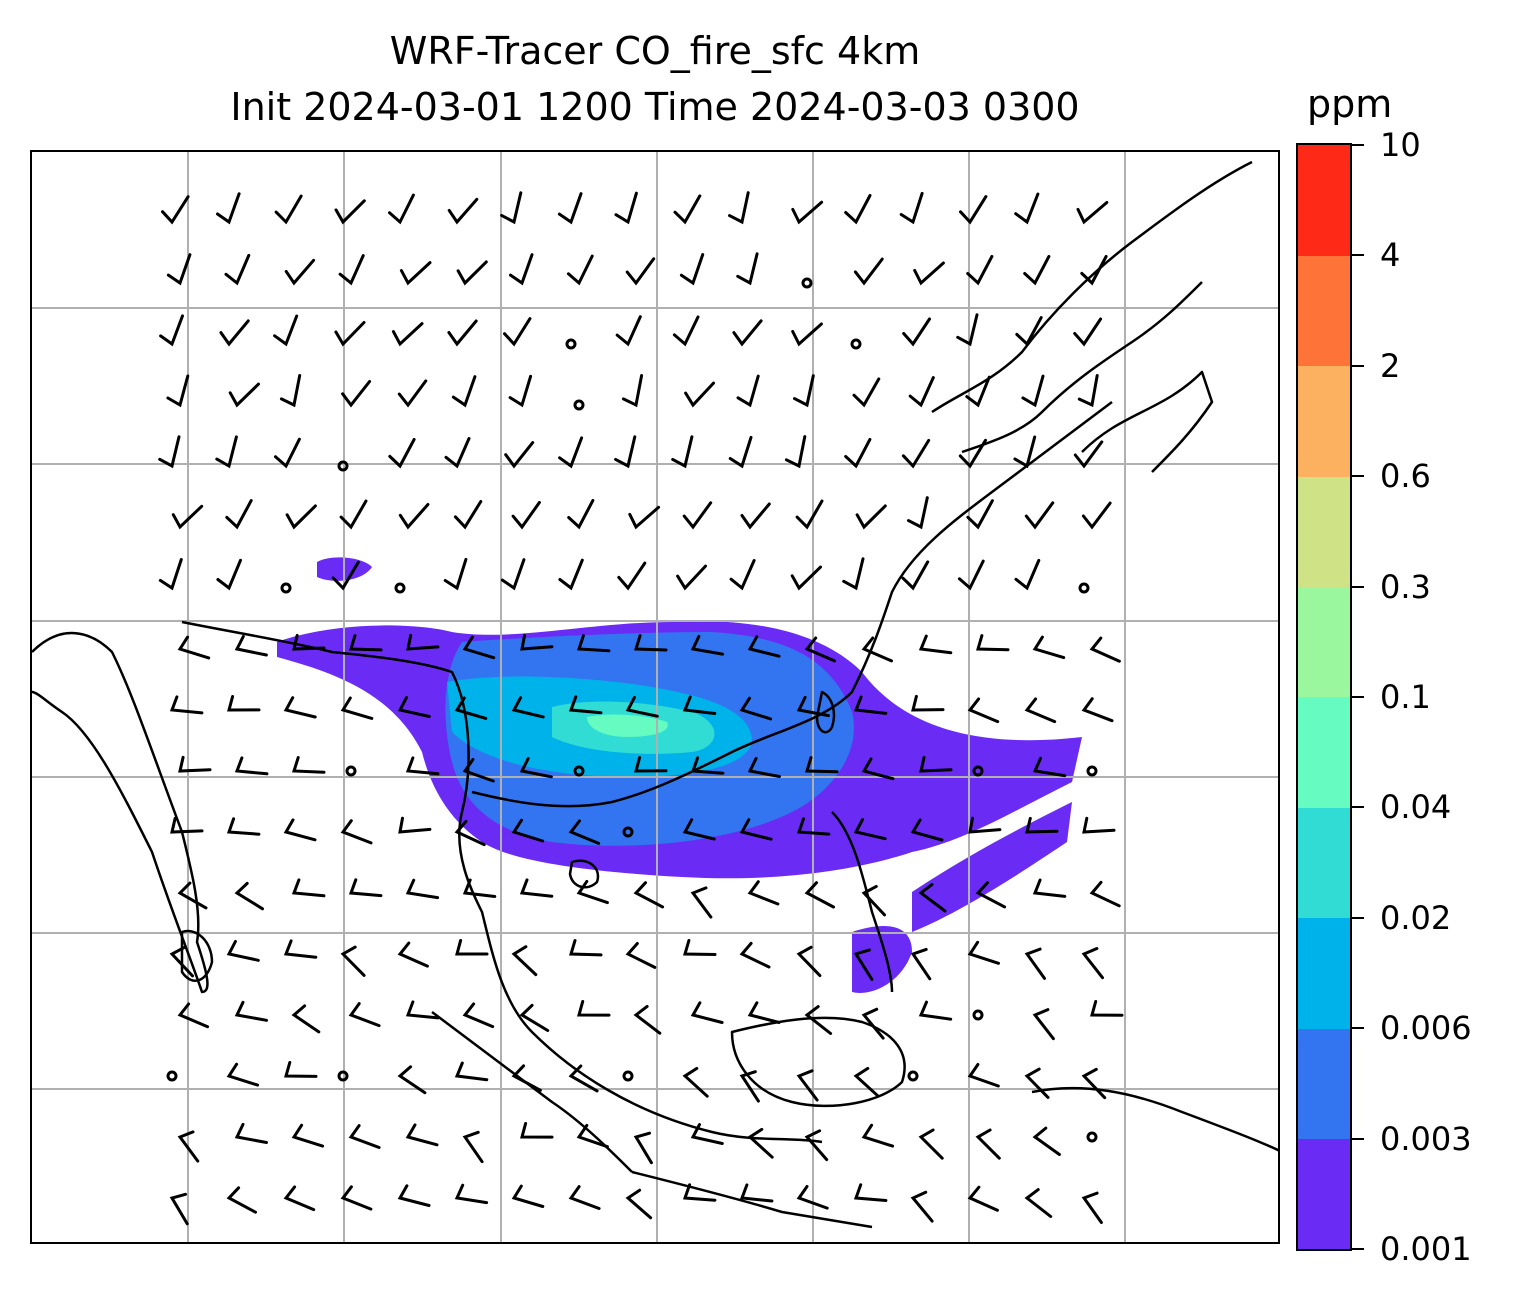  What do you see at coordinates (1082, 367) in the screenshot?
I see `coastline-korea-japan` at bounding box center [1082, 367].